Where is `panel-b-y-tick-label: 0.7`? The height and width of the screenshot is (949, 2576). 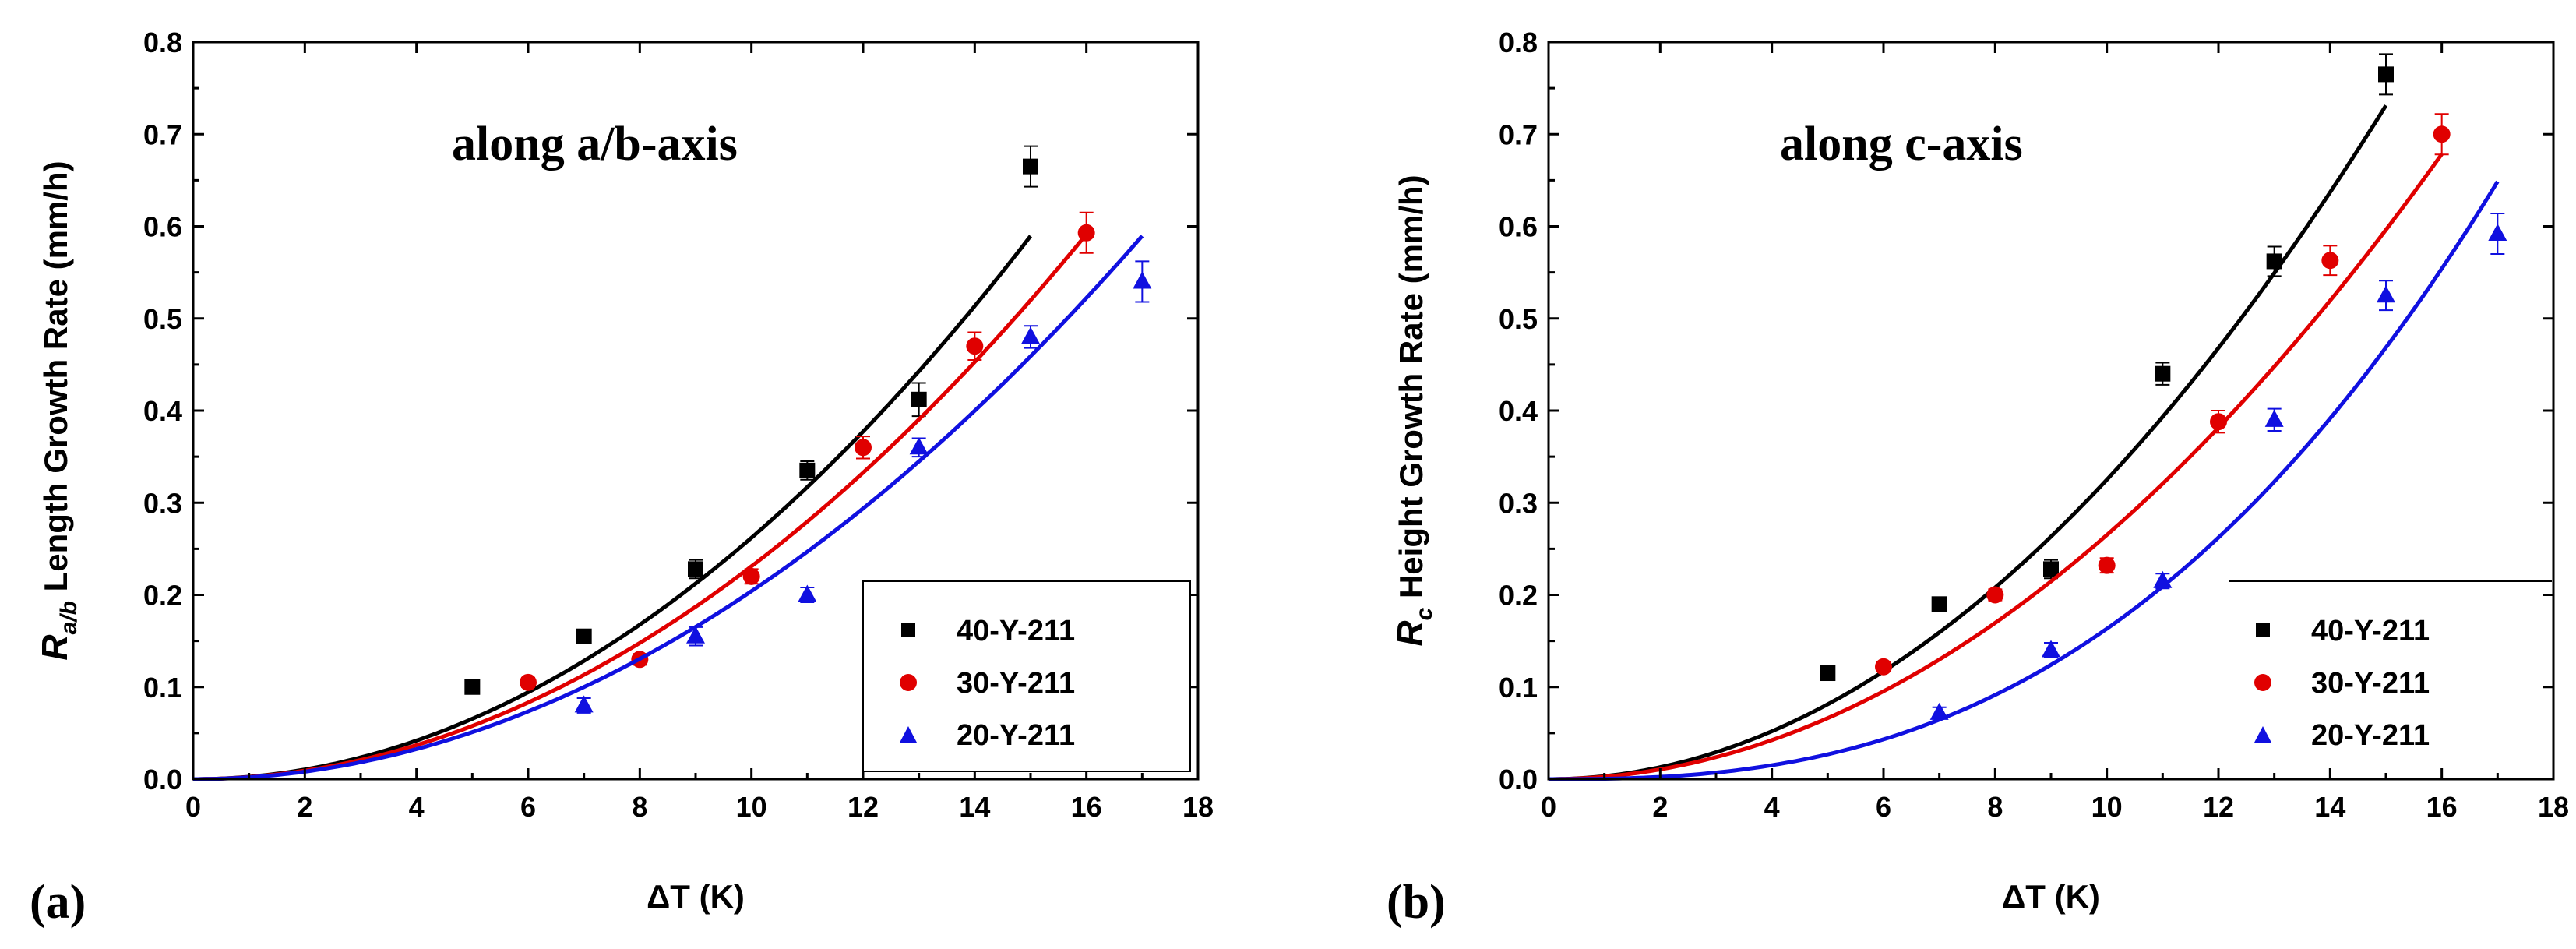 panel-b-y-tick-label: 0.7 is located at coordinates (1518, 134).